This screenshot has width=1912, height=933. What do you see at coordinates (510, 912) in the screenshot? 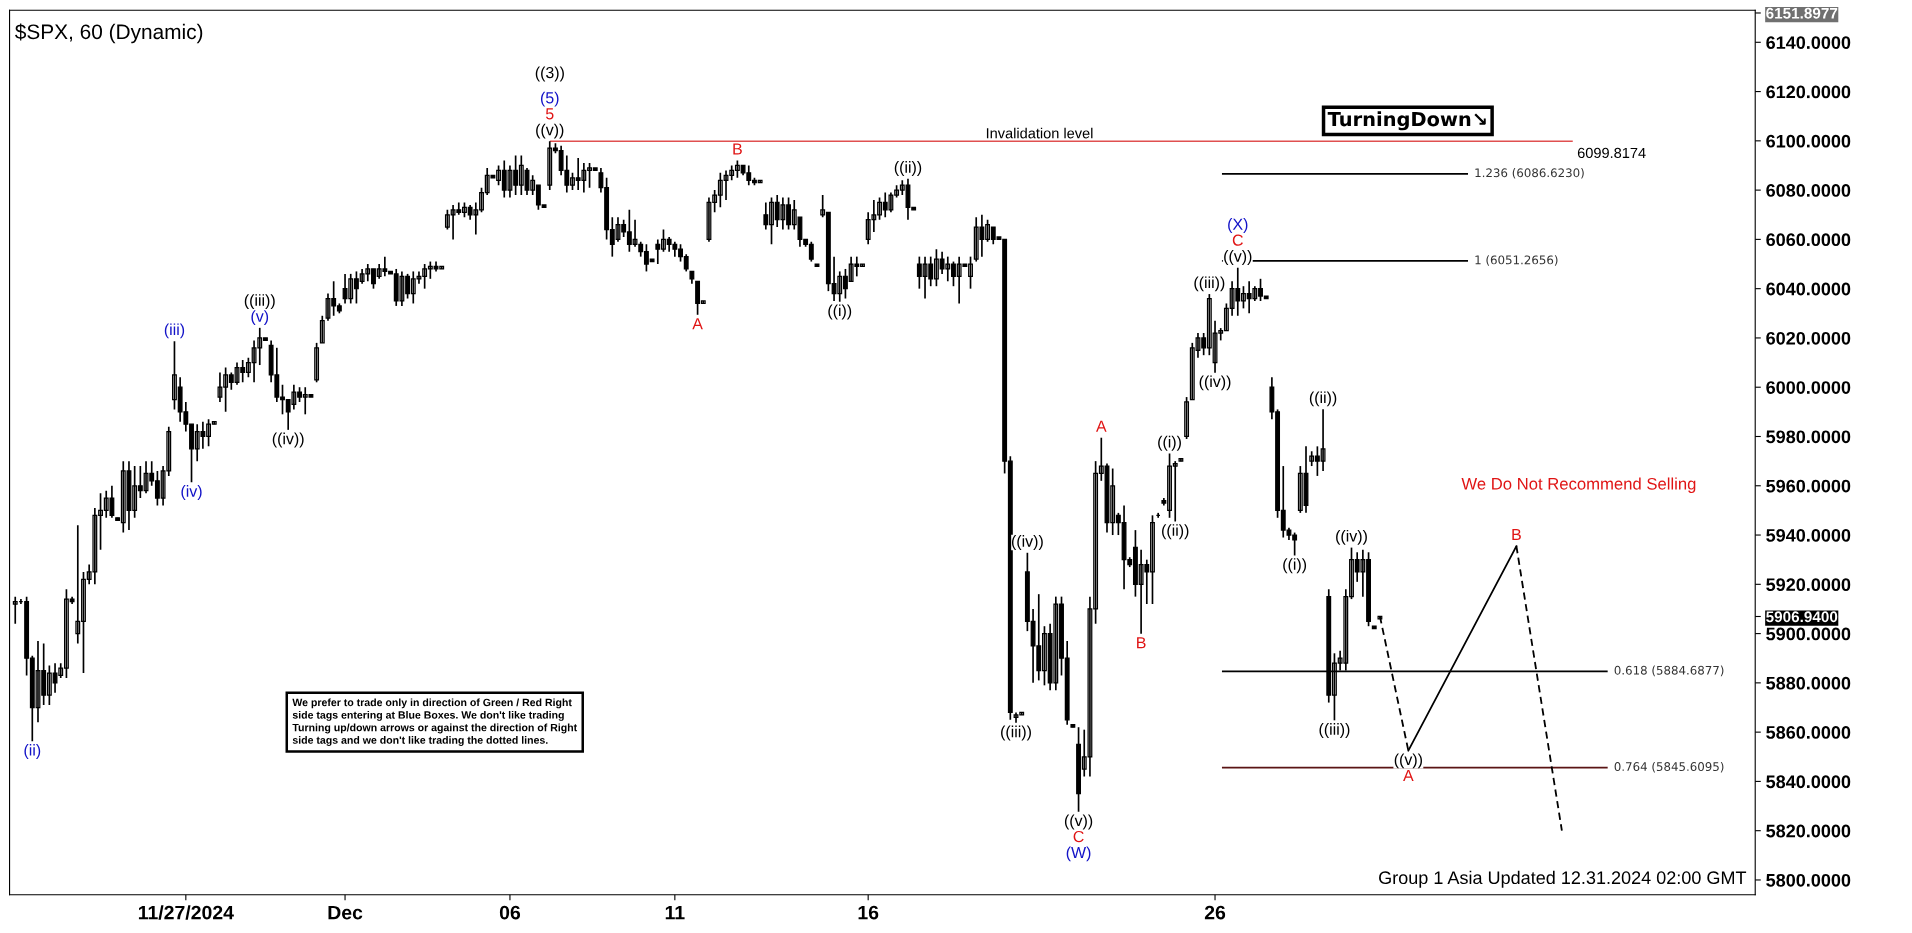
I see `x-tick-label: 06` at bounding box center [510, 912].